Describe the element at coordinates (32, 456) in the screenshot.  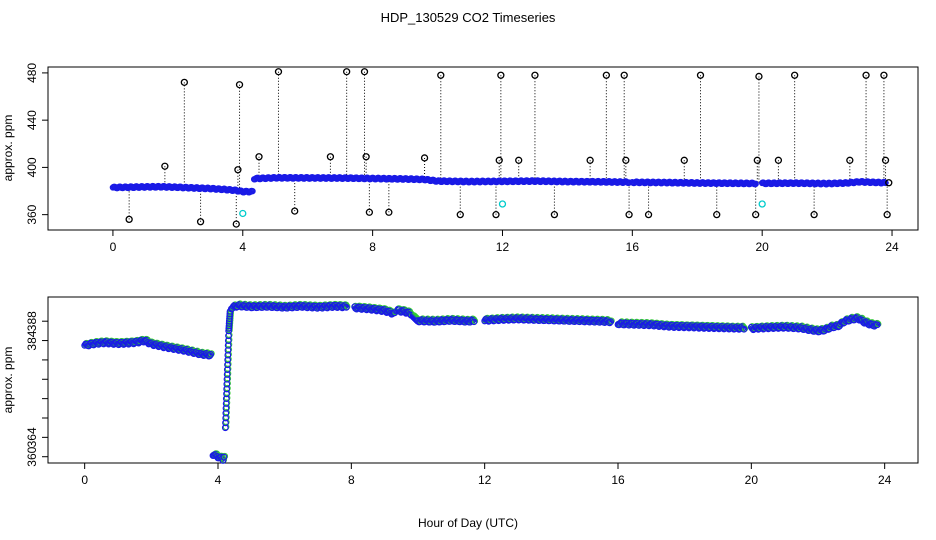
I see `bottom-y-tick-label: 360` at that location.